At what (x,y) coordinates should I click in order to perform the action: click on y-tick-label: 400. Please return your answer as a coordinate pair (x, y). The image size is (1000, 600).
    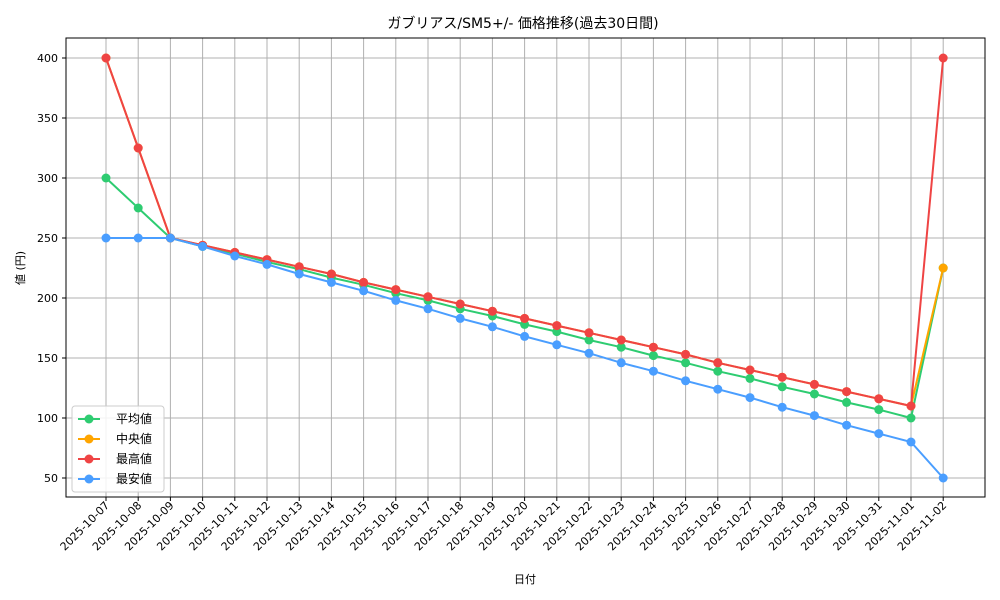
    Looking at the image, I should click on (47, 58).